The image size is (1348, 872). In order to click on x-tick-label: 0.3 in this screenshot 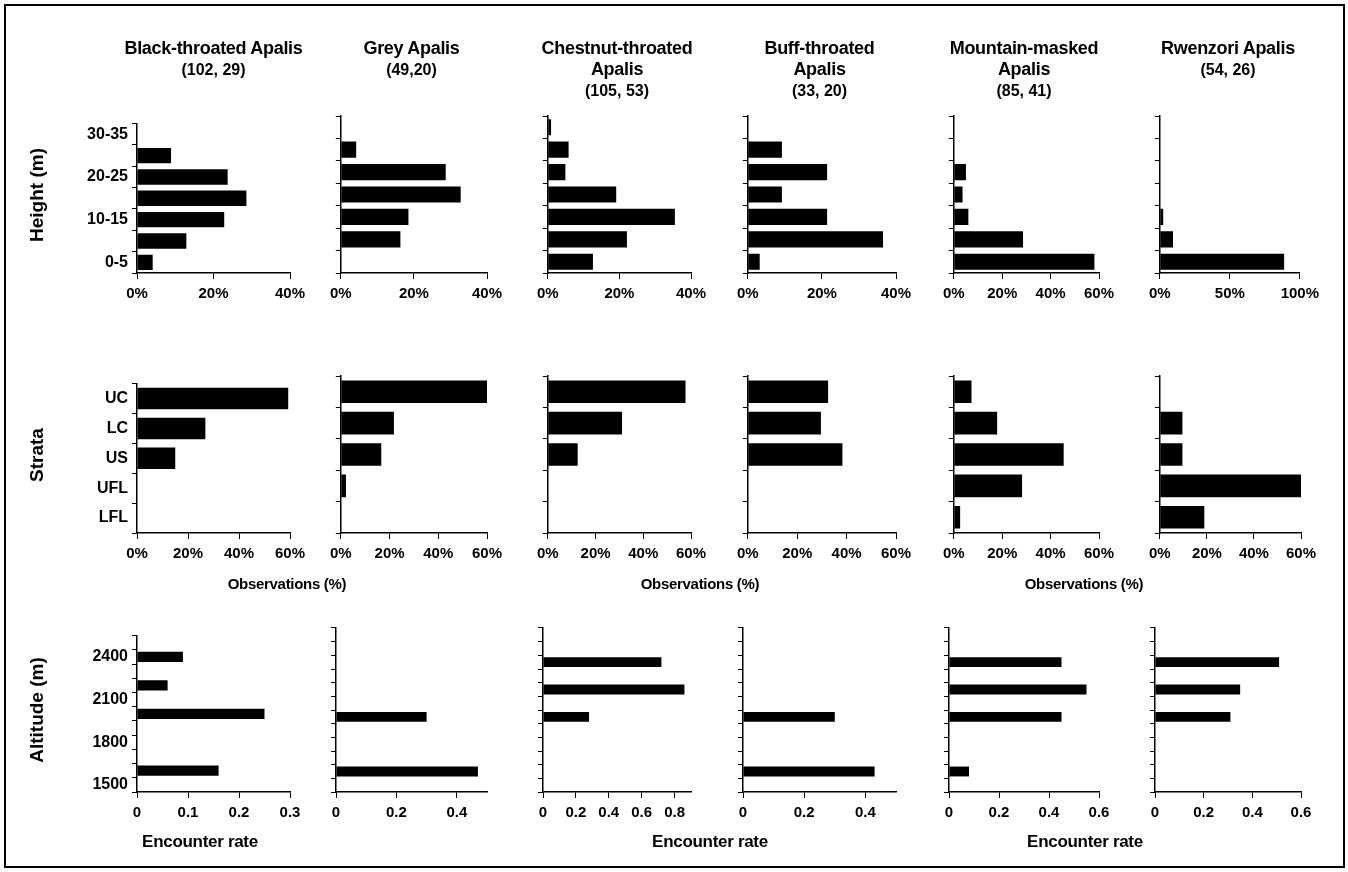, I will do `click(290, 812)`.